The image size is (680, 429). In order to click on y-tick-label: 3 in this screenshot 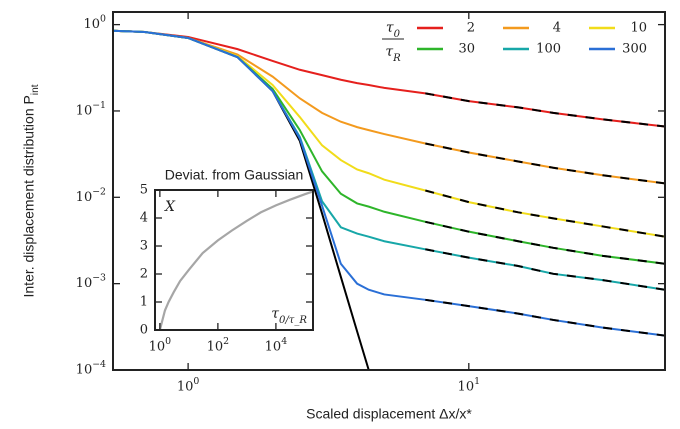, I will do `click(144, 246)`.